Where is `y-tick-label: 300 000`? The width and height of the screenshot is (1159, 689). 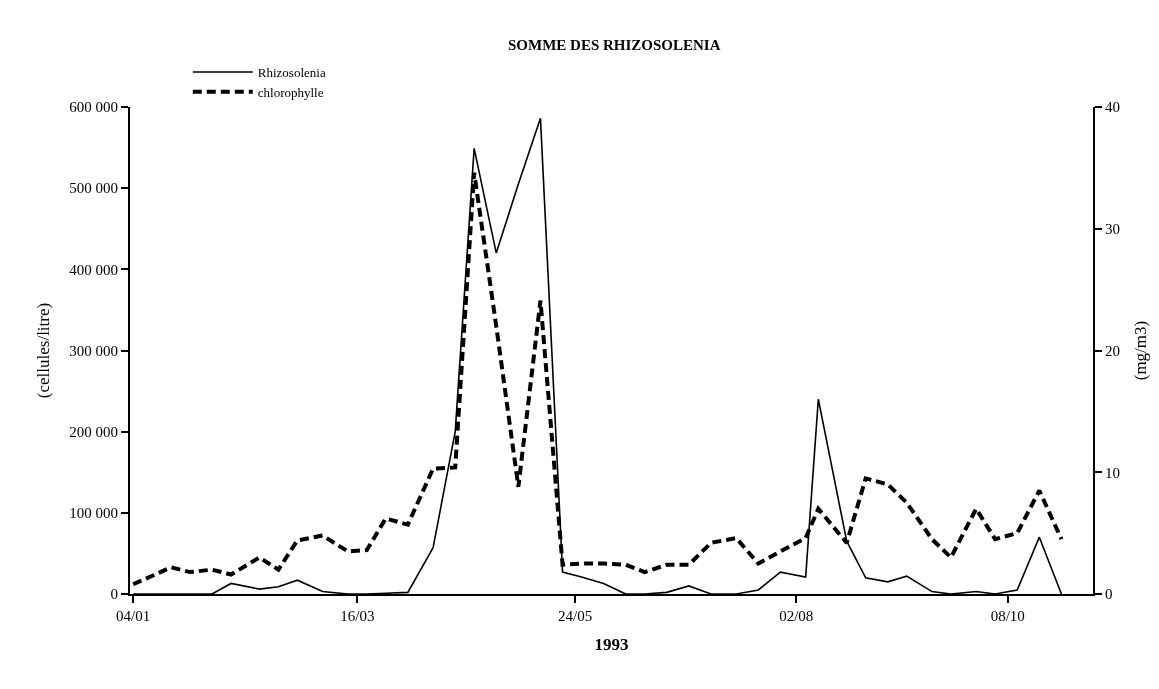
y-tick-label: 300 000 is located at coordinates (93, 350).